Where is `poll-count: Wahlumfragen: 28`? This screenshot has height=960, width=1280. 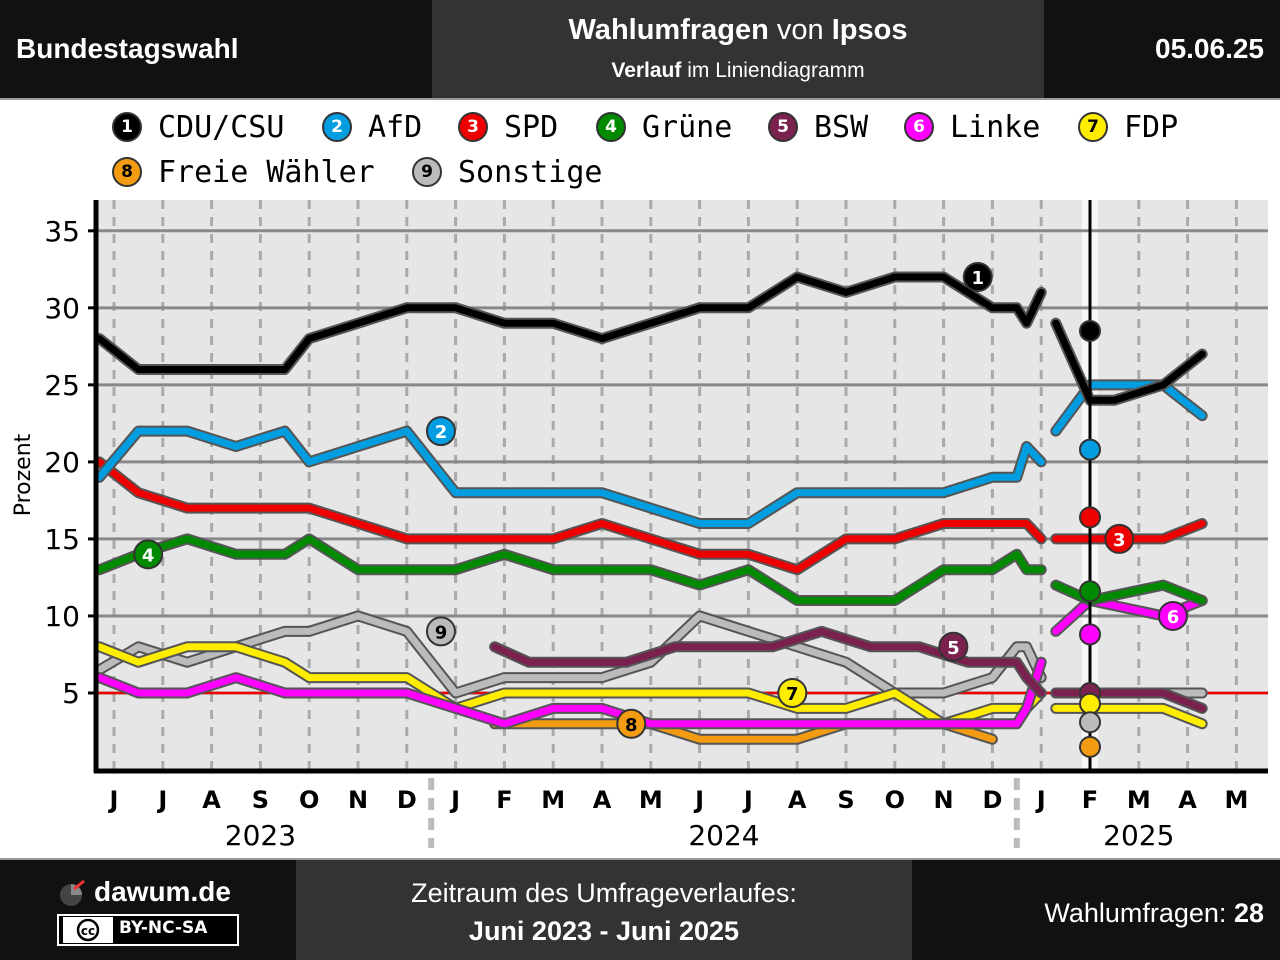
poll-count: Wahlumfragen: 28 is located at coordinates (1154, 913).